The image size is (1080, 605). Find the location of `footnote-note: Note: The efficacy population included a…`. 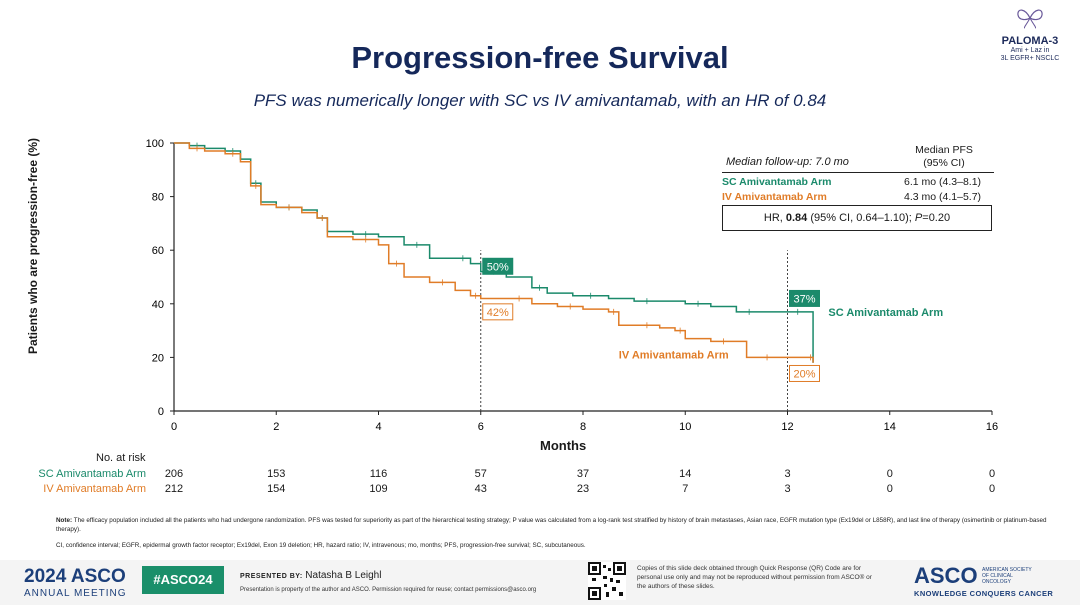

footnote-note: Note: The efficacy population included a… is located at coordinates (561, 525).